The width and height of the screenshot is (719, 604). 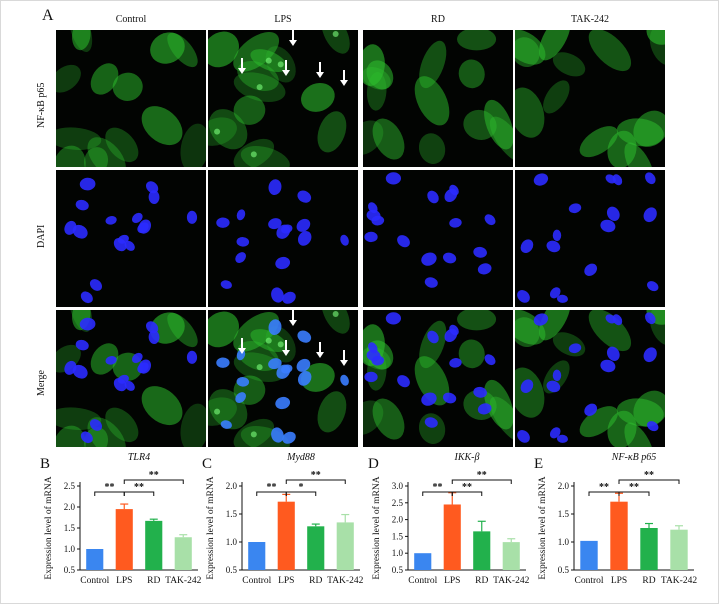 I want to click on micrograph-rd-nfkb, so click(x=438, y=98).